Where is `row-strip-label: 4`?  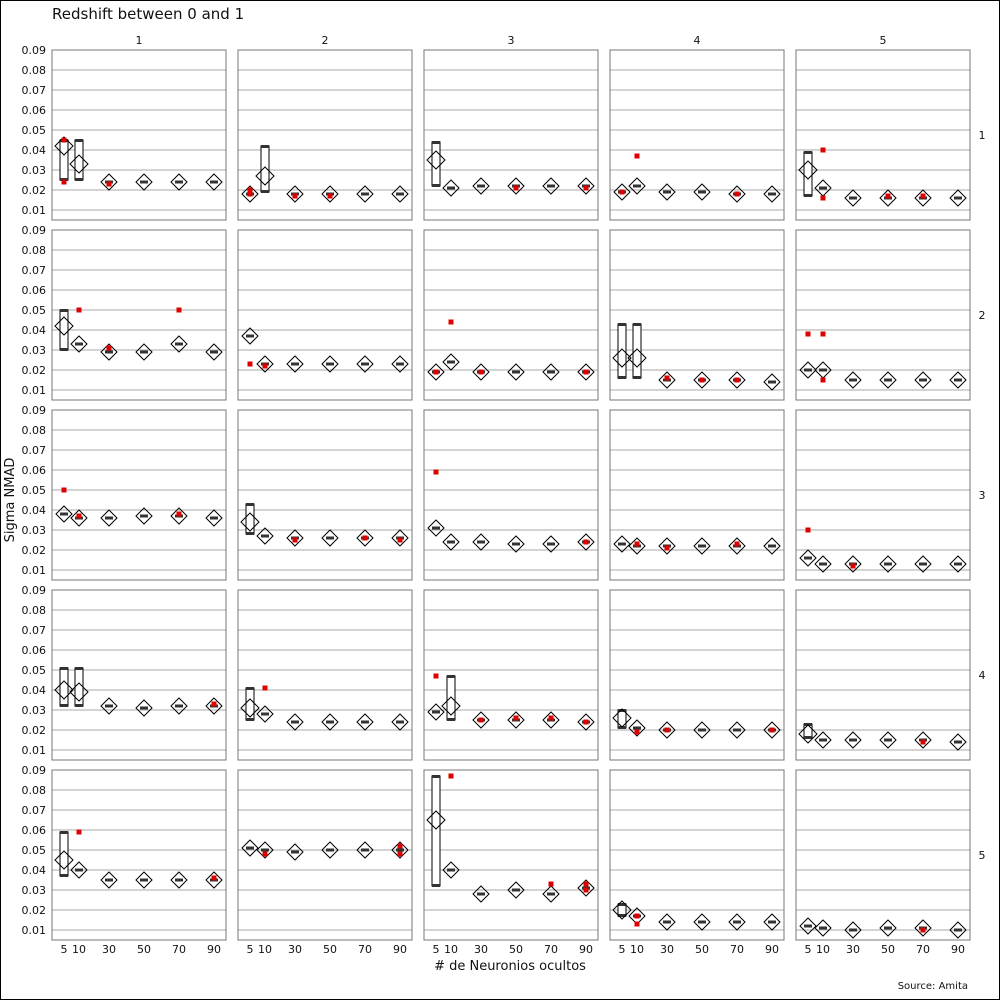 row-strip-label: 4 is located at coordinates (982, 675).